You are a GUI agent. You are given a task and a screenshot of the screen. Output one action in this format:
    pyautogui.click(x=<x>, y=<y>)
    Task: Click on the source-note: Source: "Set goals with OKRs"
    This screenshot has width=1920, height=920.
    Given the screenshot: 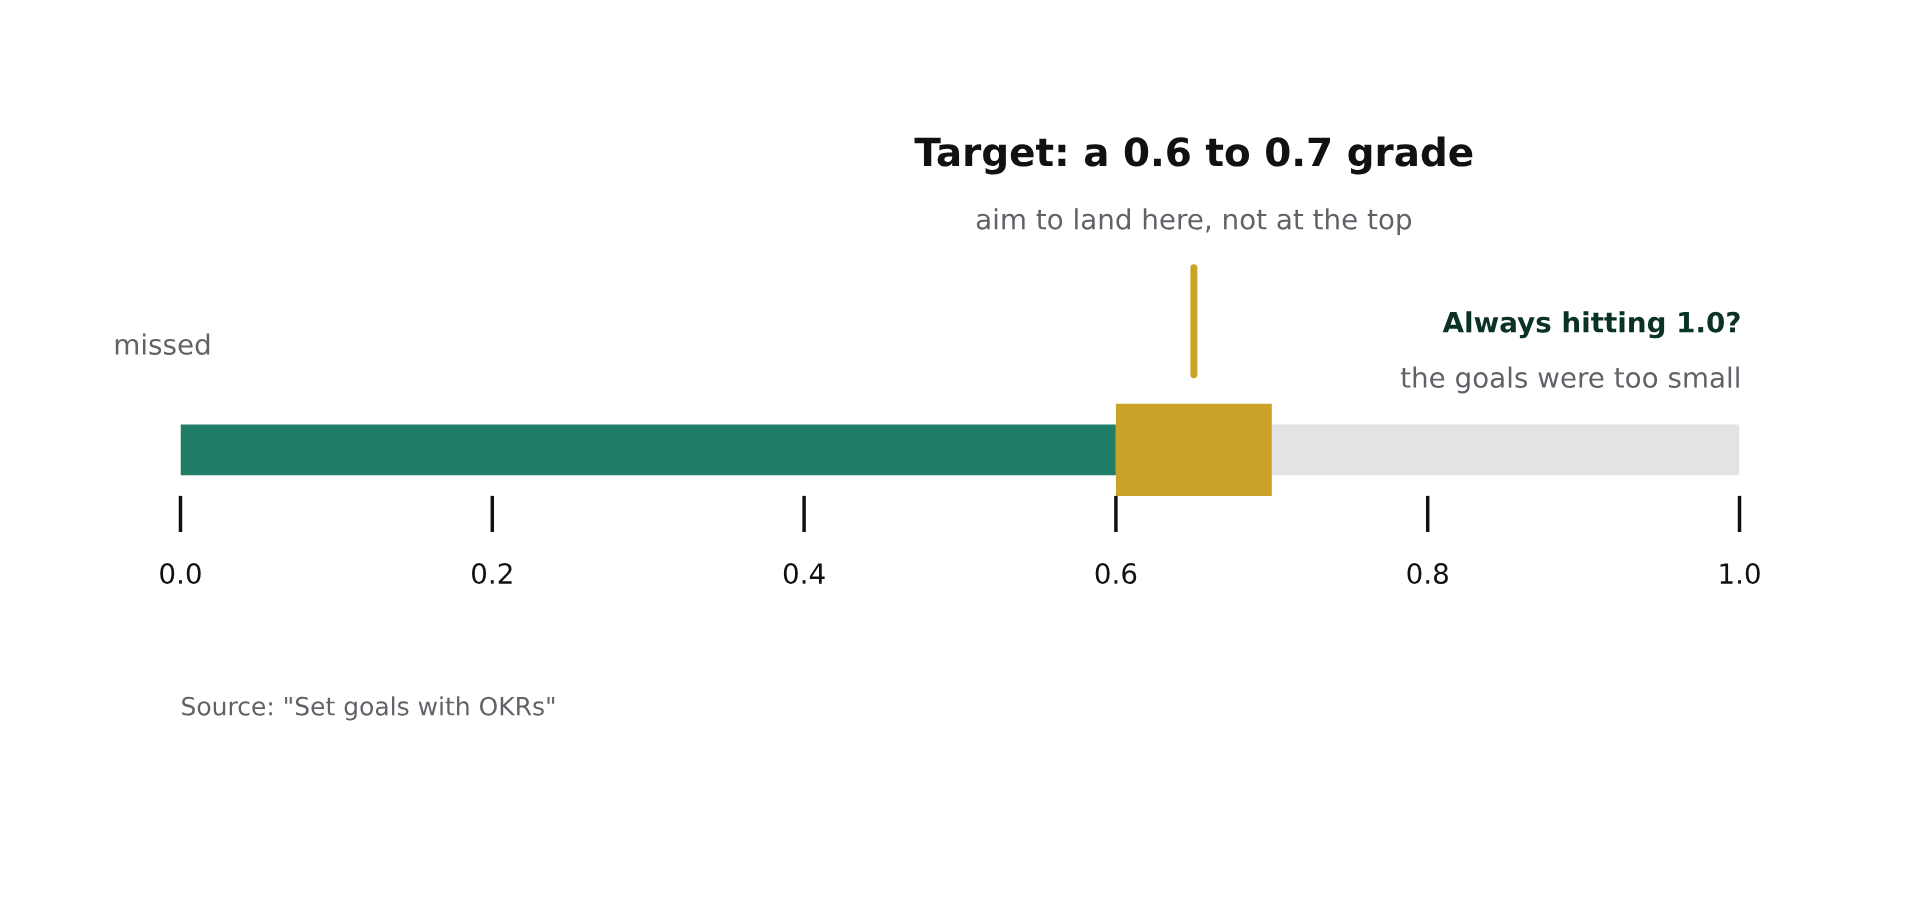 What is the action you would take?
    pyautogui.click(x=368, y=708)
    